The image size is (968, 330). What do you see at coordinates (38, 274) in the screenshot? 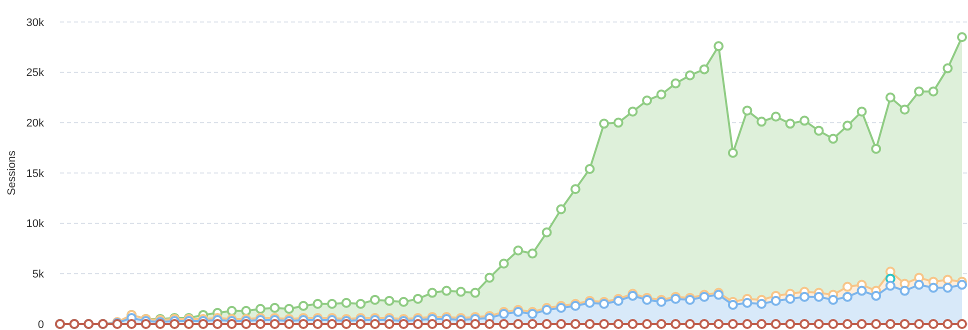
I see `y-tick-label: 5k` at bounding box center [38, 274].